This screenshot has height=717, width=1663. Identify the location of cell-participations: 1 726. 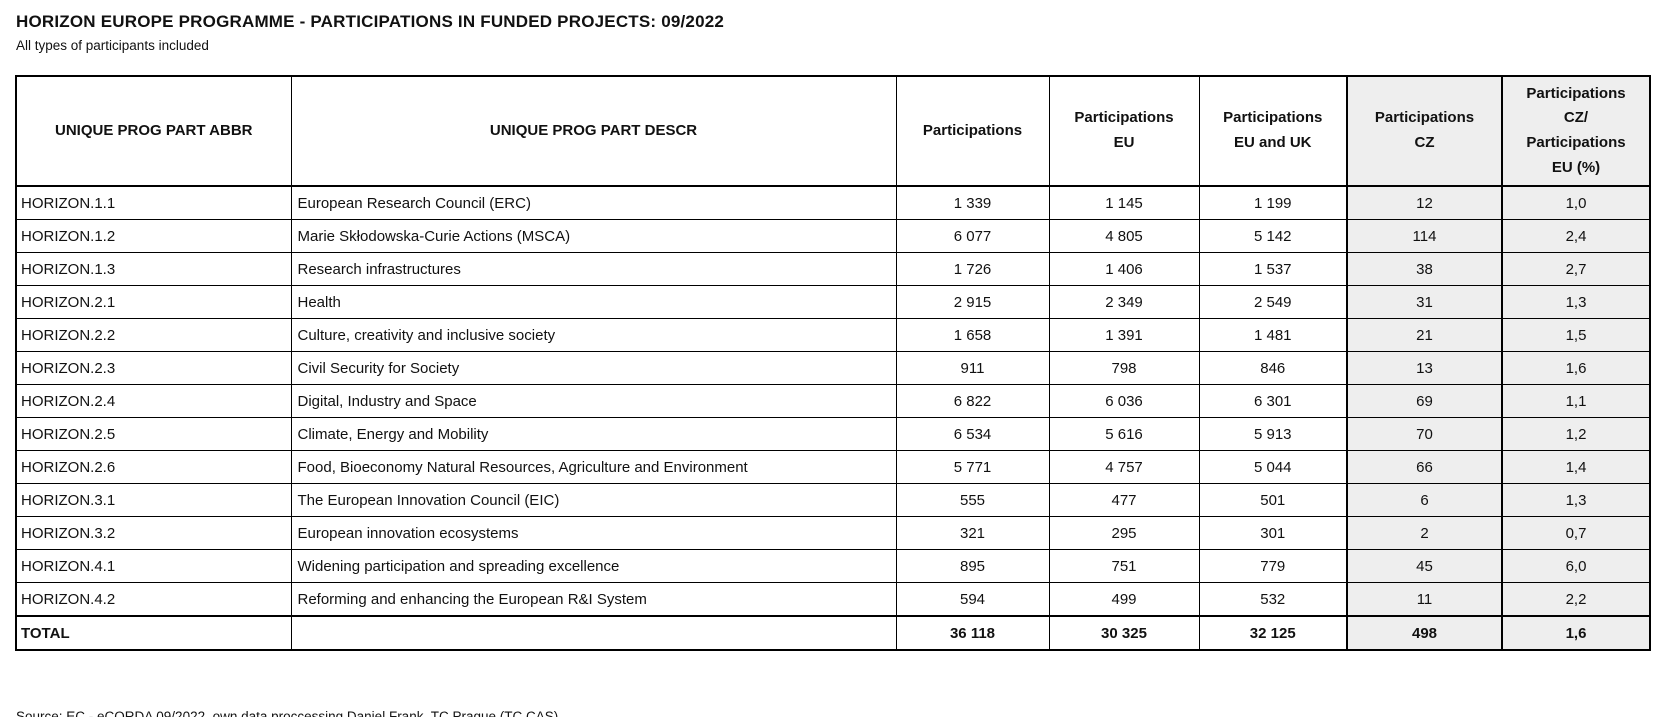
(972, 269).